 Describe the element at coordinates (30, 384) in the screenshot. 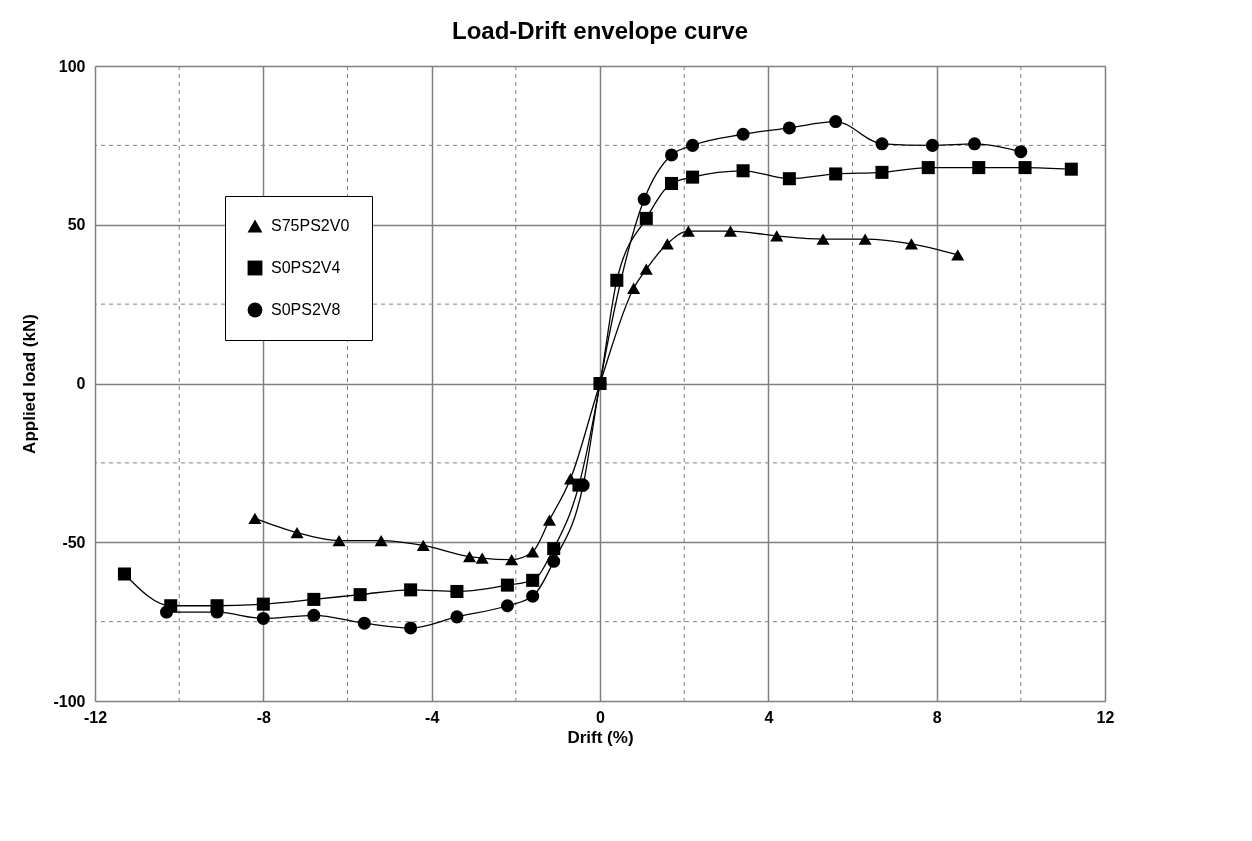

I see `y-axis-title: Applied load (kN)` at that location.